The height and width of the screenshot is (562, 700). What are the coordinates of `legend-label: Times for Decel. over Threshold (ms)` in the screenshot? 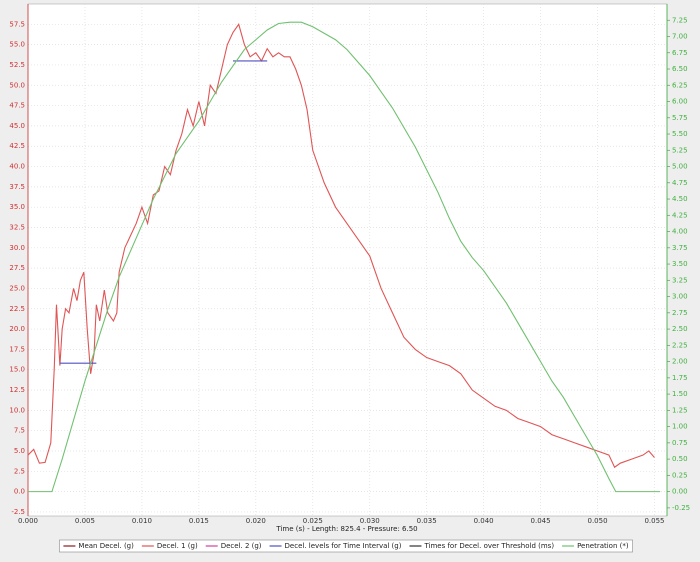 It's located at (488, 546).